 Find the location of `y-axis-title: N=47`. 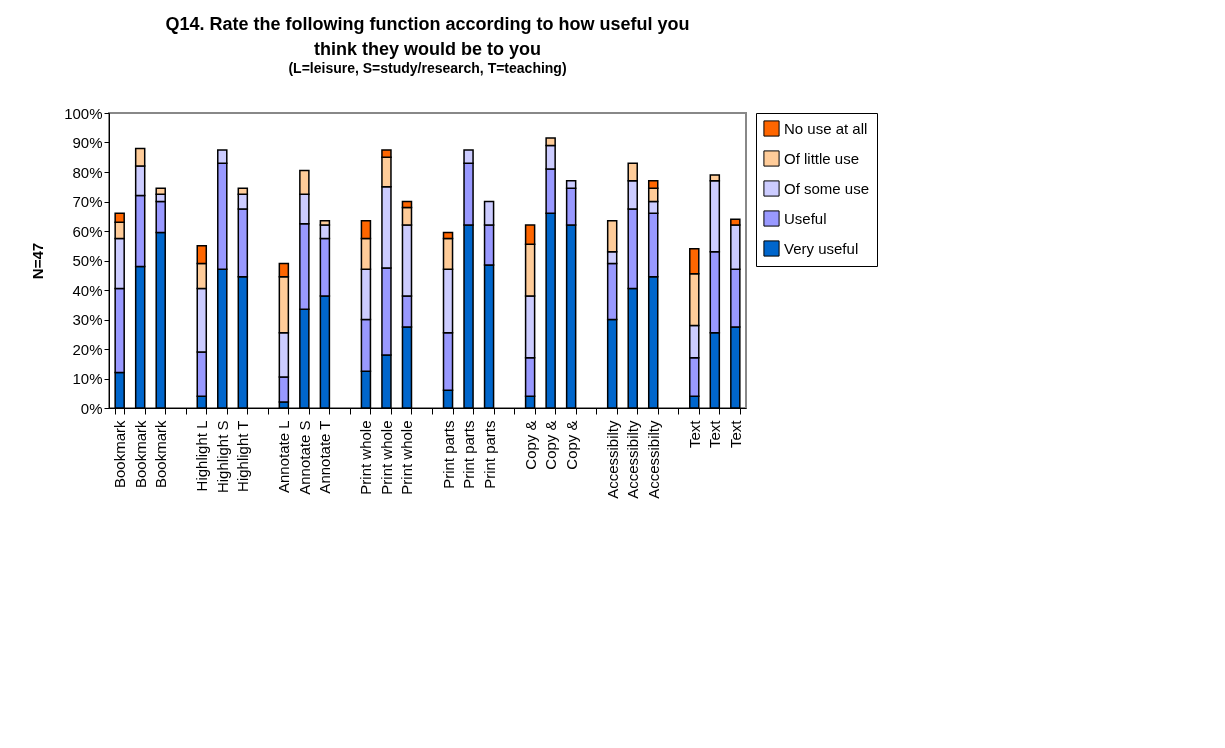

y-axis-title: N=47 is located at coordinates (38, 261).